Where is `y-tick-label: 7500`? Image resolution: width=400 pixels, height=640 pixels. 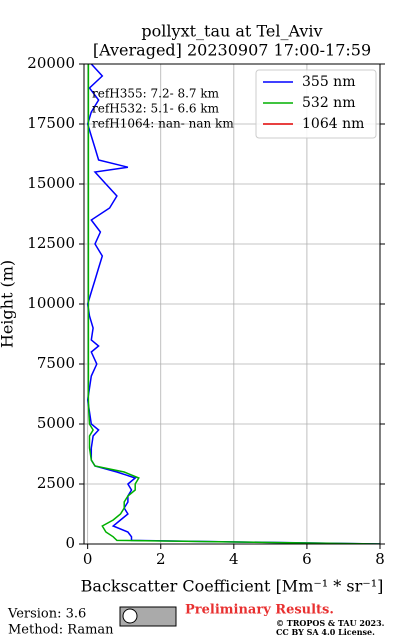 y-tick-label: 7500 is located at coordinates (56, 363).